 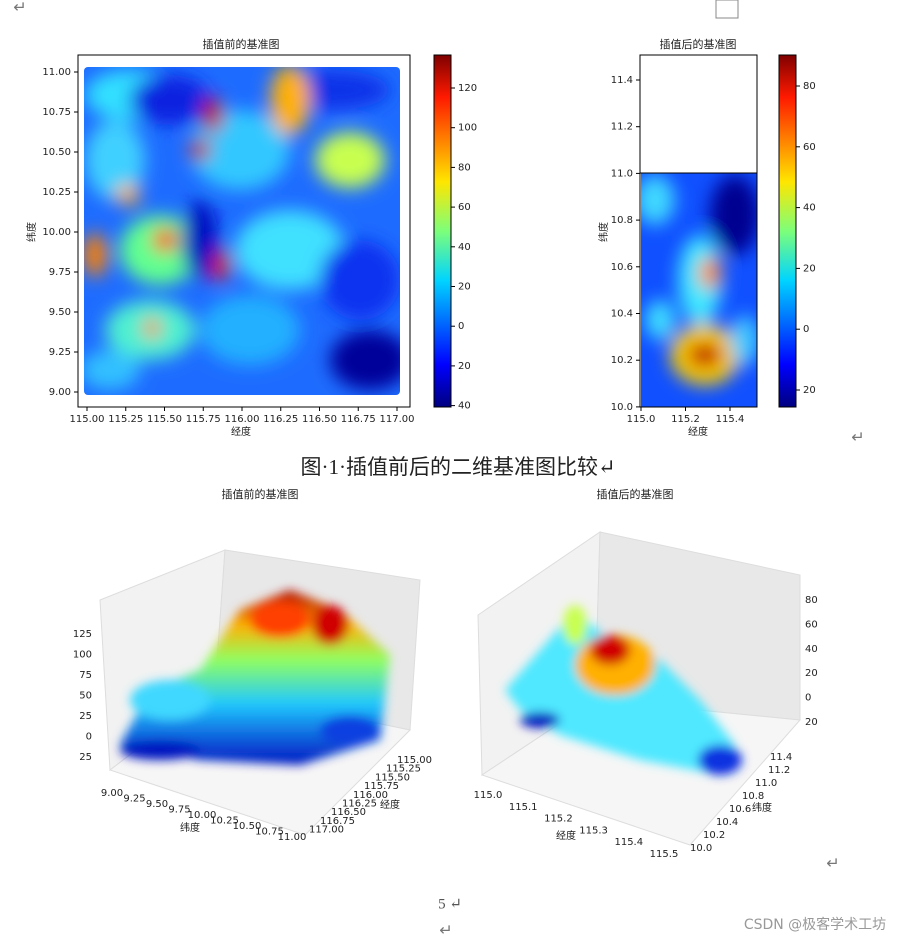 I want to click on x-tick-label: 116.00, so click(x=242, y=419).